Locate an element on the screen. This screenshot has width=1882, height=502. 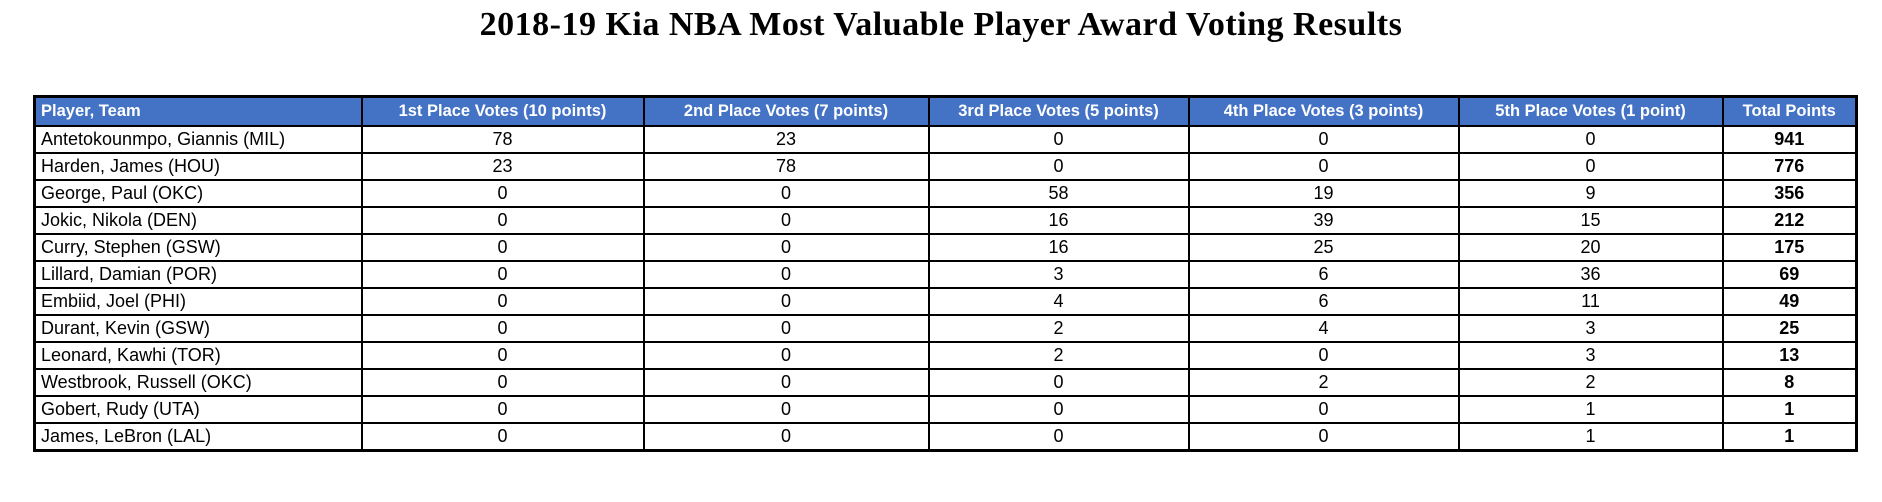
total-points-cell: 175 is located at coordinates (1789, 247).